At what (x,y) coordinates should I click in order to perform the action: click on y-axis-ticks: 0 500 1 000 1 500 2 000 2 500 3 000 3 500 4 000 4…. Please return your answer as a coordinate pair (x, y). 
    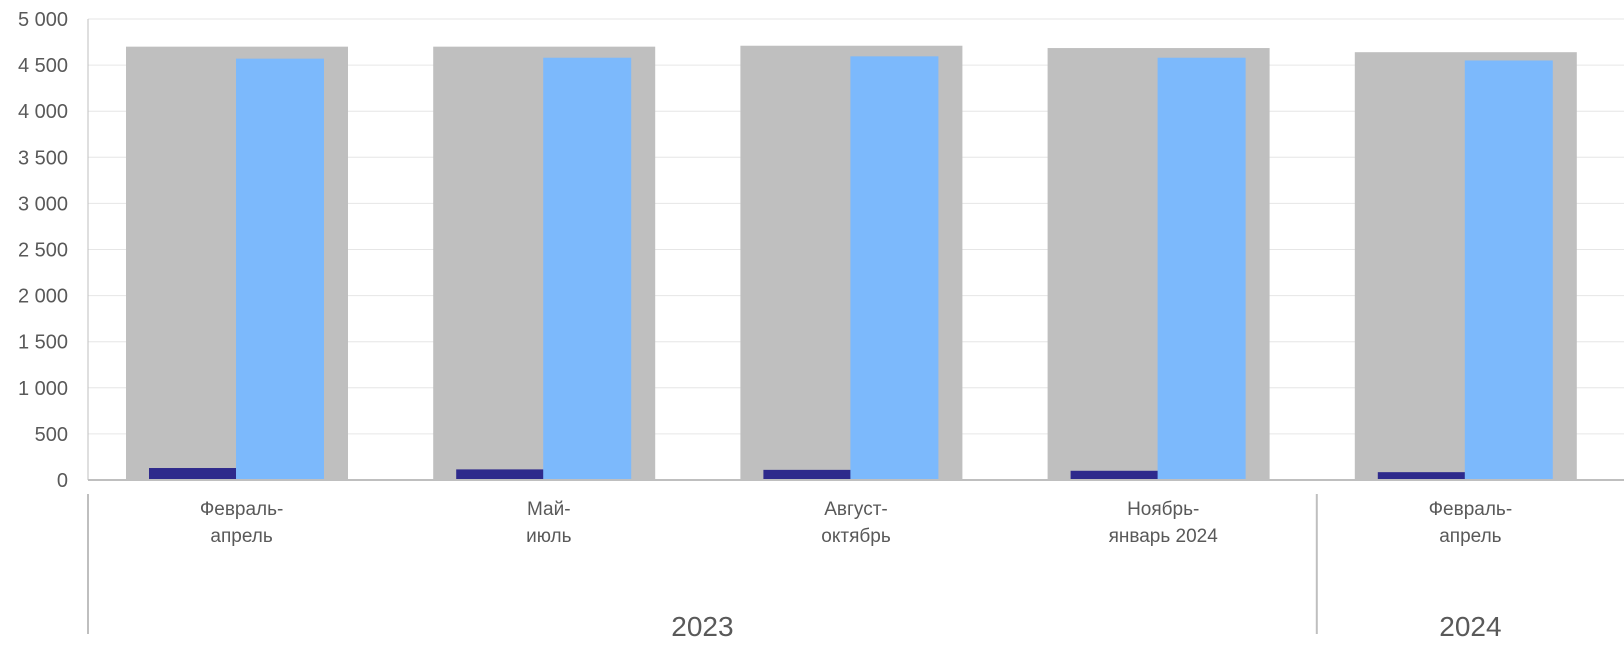
    Looking at the image, I should click on (43, 250).